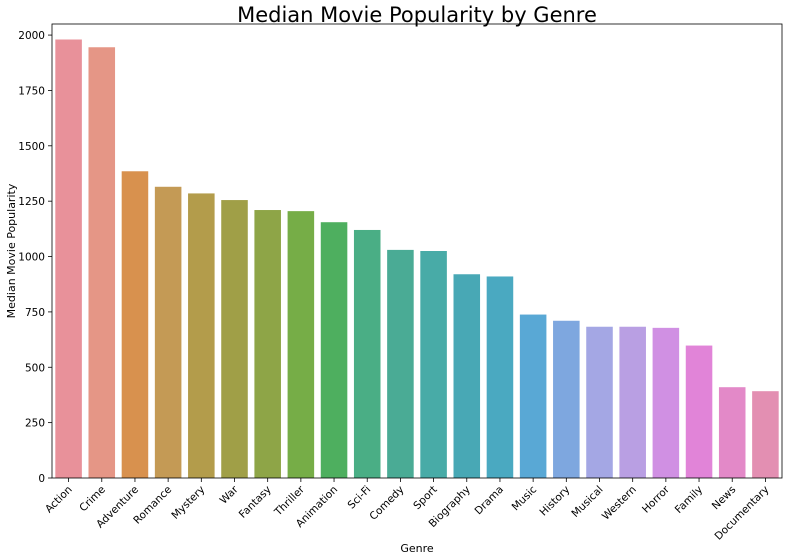 The height and width of the screenshot is (560, 797). What do you see at coordinates (31, 147) in the screenshot?
I see `y-tick-label: 1500` at bounding box center [31, 147].